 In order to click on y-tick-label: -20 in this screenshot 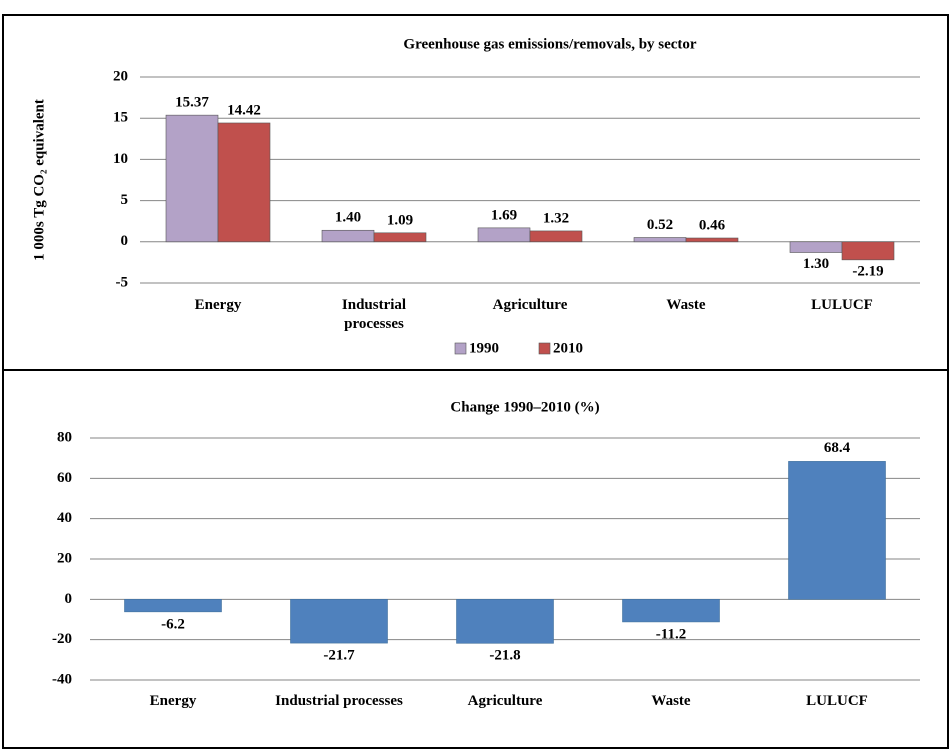, I will do `click(62, 639)`.